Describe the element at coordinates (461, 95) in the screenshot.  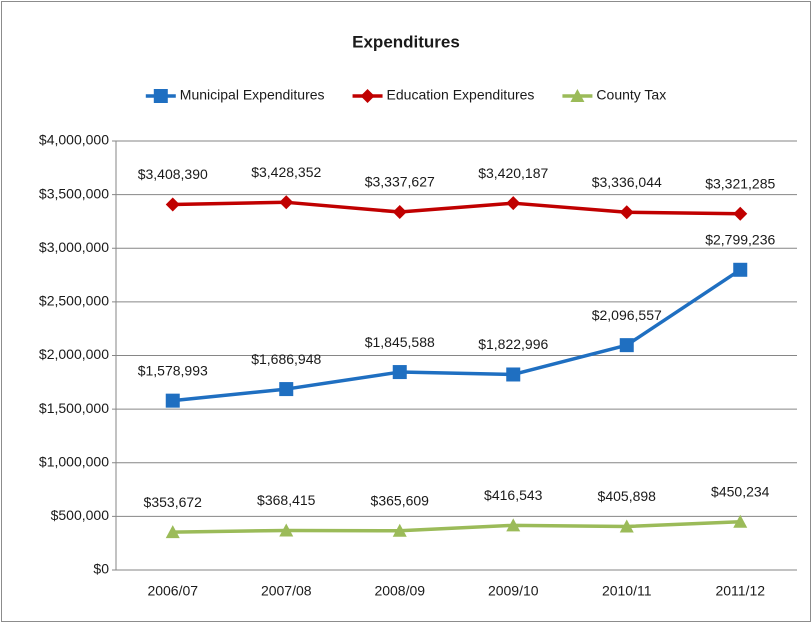
I see `legend-label: Education Expenditures` at that location.